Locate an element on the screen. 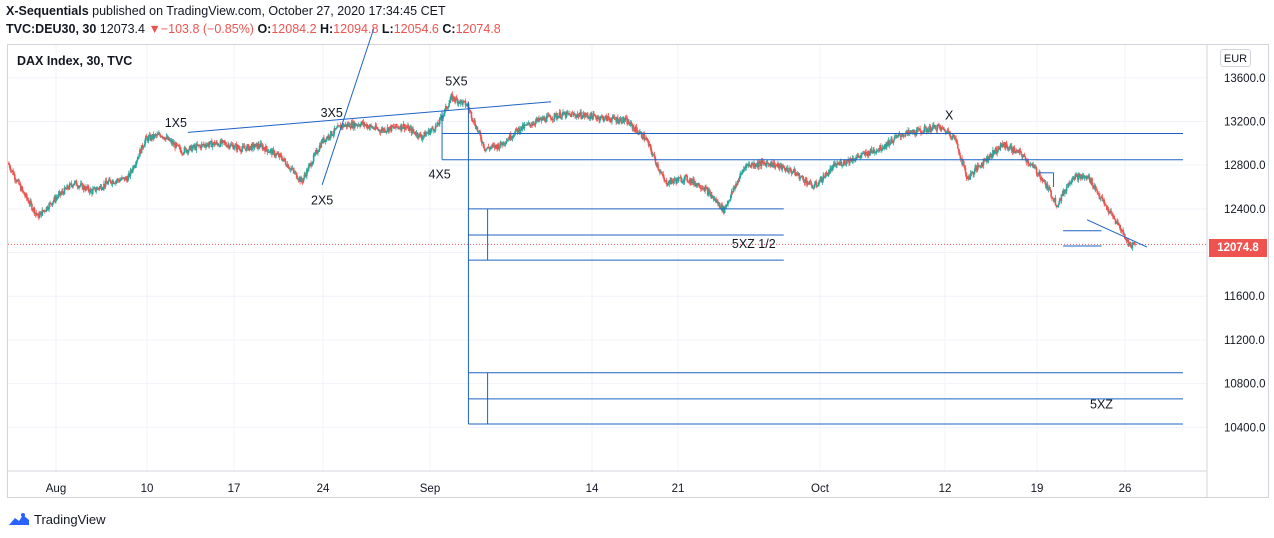 This screenshot has height=538, width=1274. time-axis-label: 26 is located at coordinates (1125, 489).